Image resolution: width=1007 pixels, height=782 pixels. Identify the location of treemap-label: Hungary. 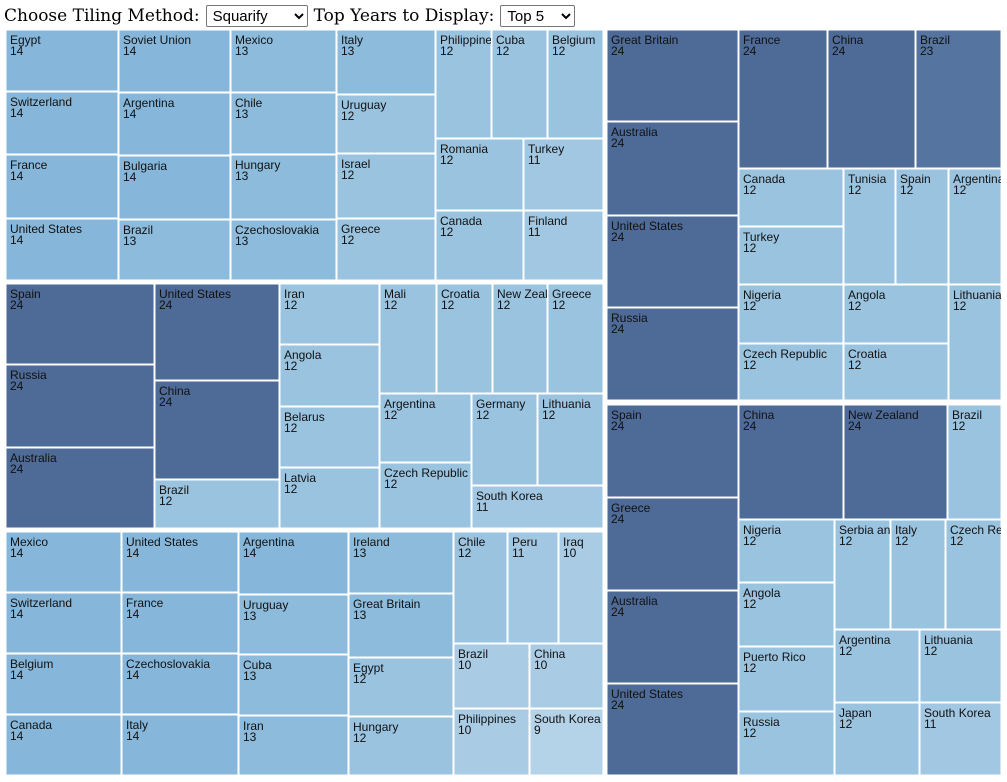
(375, 727).